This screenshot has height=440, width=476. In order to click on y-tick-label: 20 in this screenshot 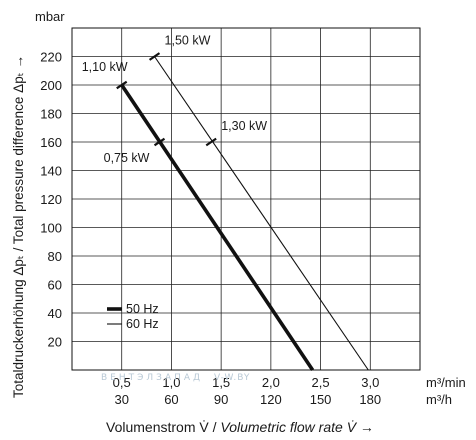, I will do `click(55, 342)`.